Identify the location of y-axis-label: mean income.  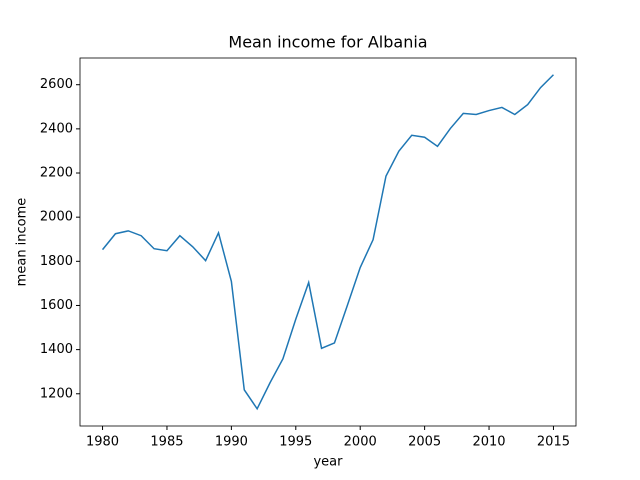
(22, 242).